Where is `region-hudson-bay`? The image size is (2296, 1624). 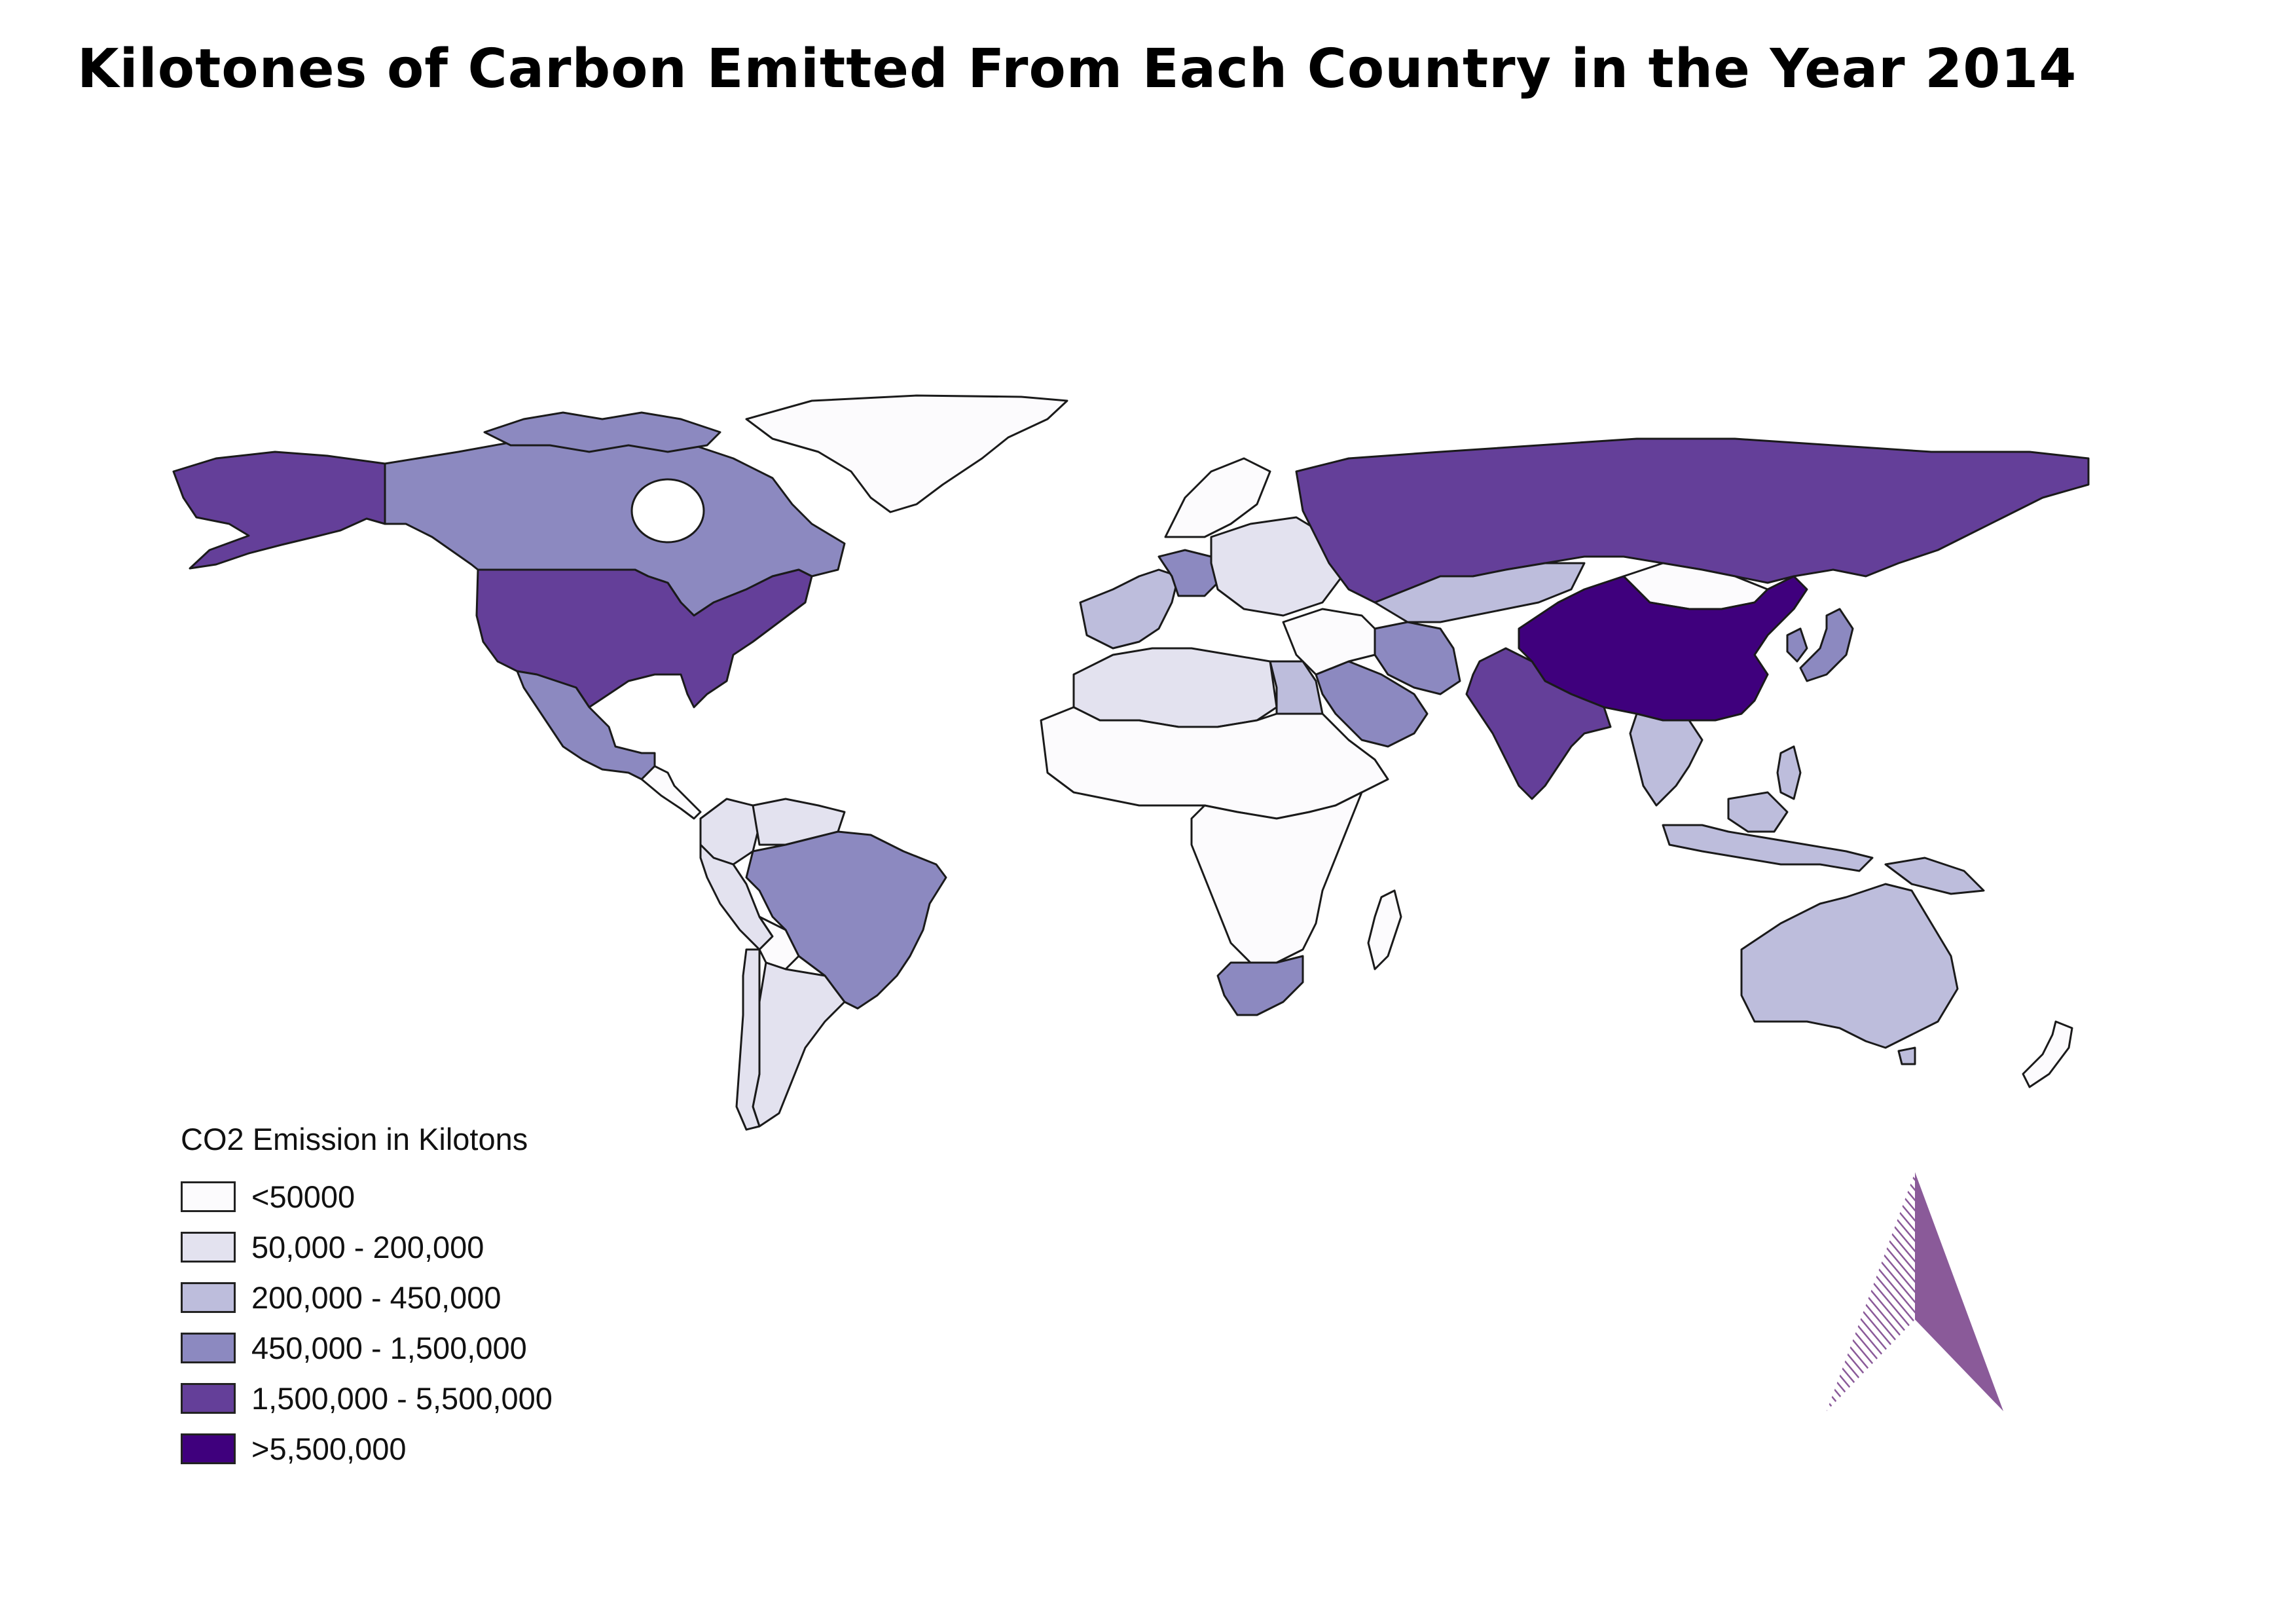 region-hudson-bay is located at coordinates (667, 511).